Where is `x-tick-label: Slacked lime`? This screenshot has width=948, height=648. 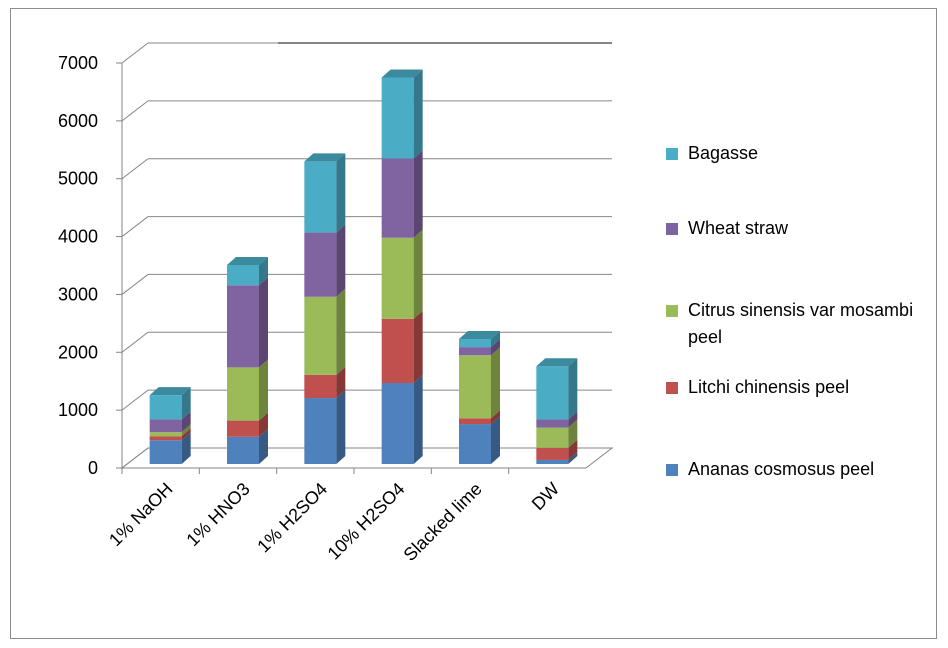
x-tick-label: Slacked lime is located at coordinates (443, 522).